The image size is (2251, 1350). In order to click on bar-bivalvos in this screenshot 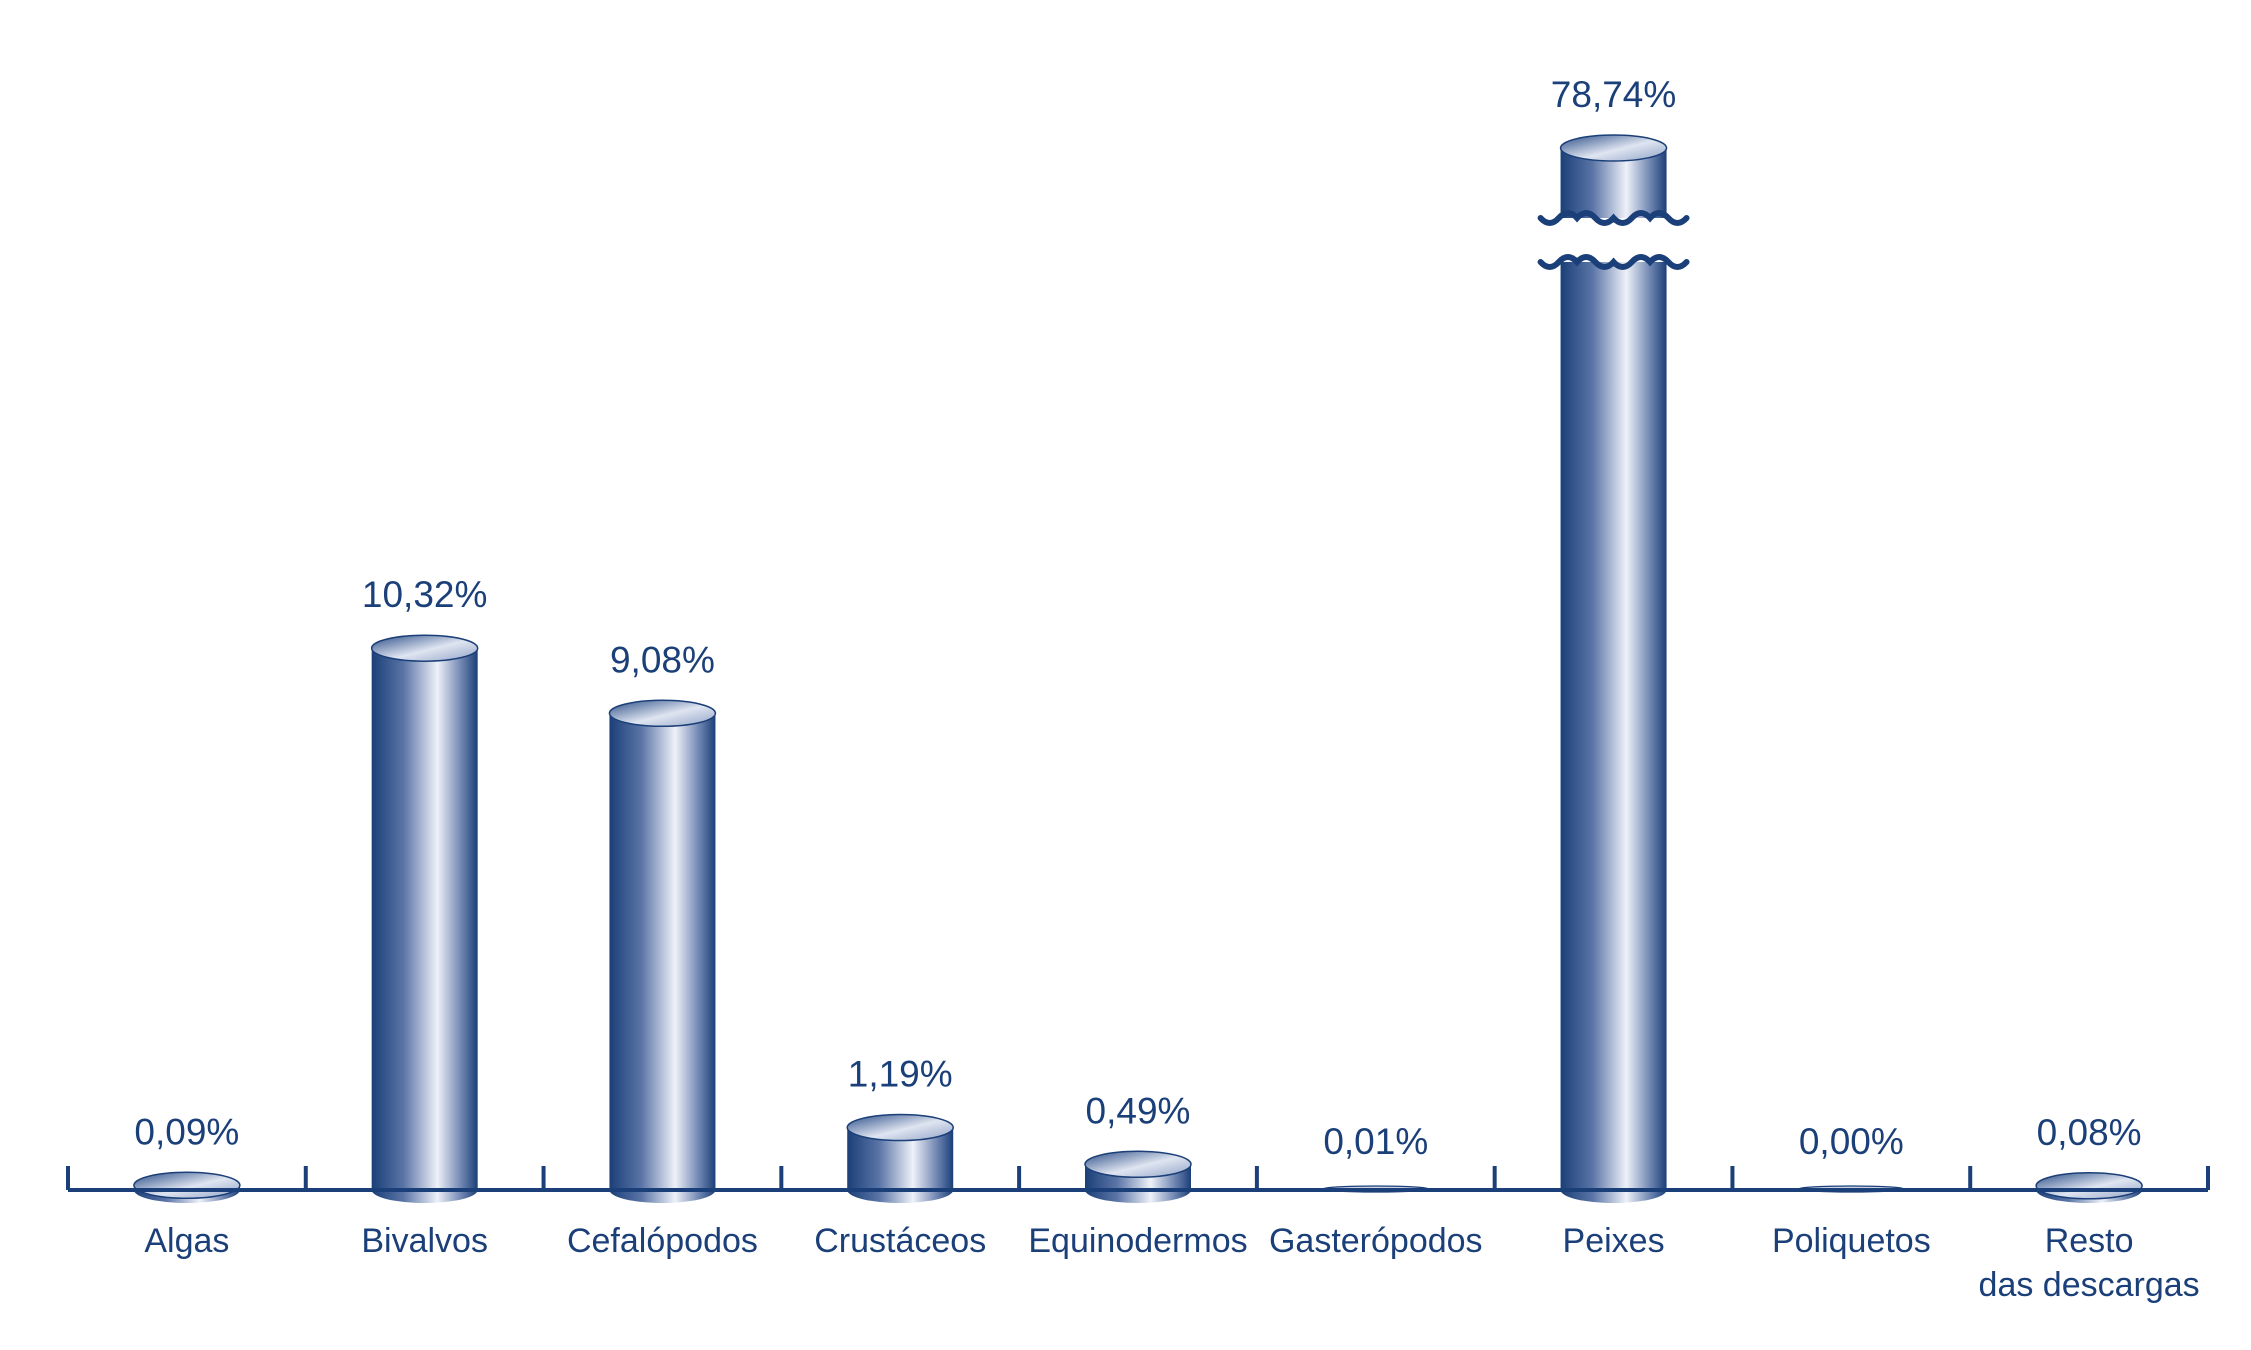, I will do `click(424, 919)`.